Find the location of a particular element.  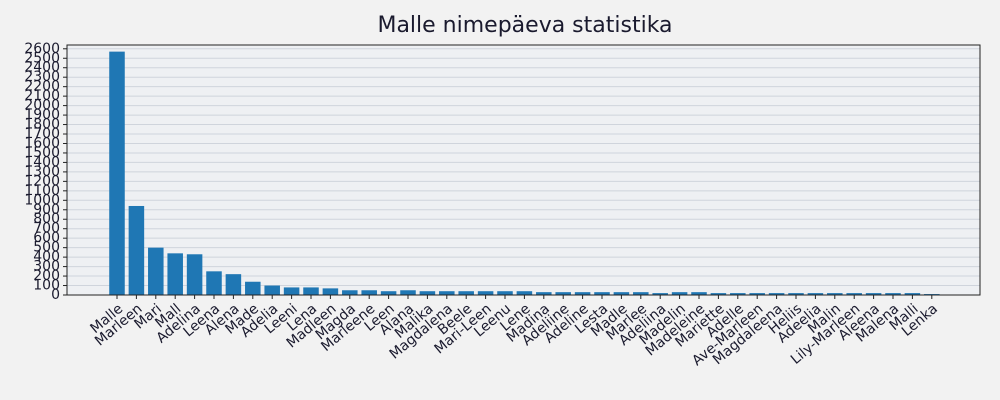

y-tick-label: 2500 is located at coordinates (42, 58).